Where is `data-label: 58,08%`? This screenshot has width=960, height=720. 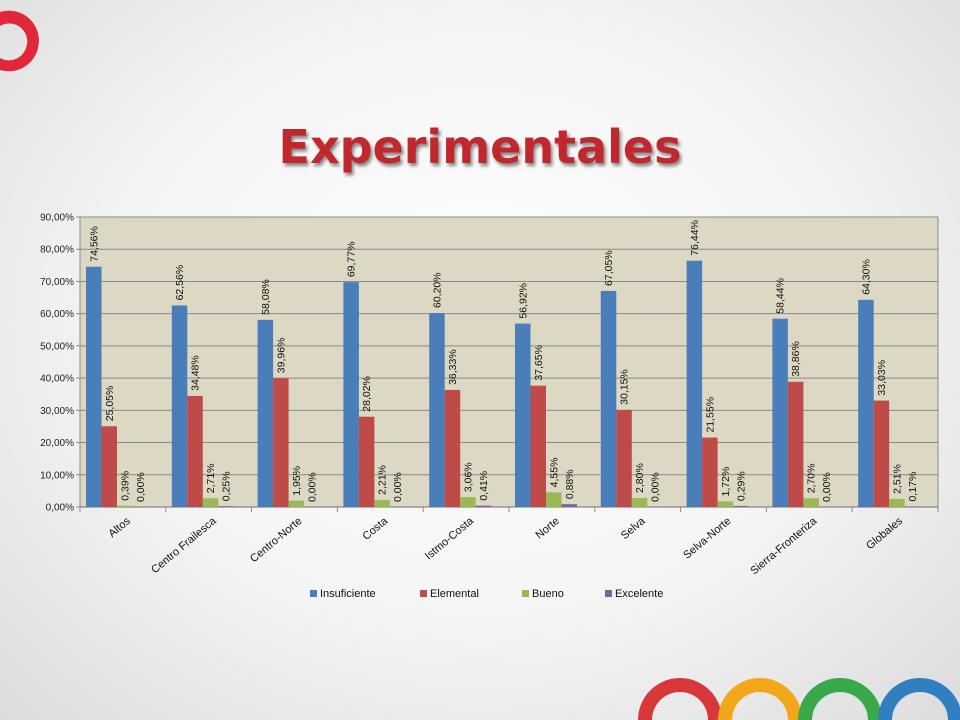
data-label: 58,08% is located at coordinates (266, 297).